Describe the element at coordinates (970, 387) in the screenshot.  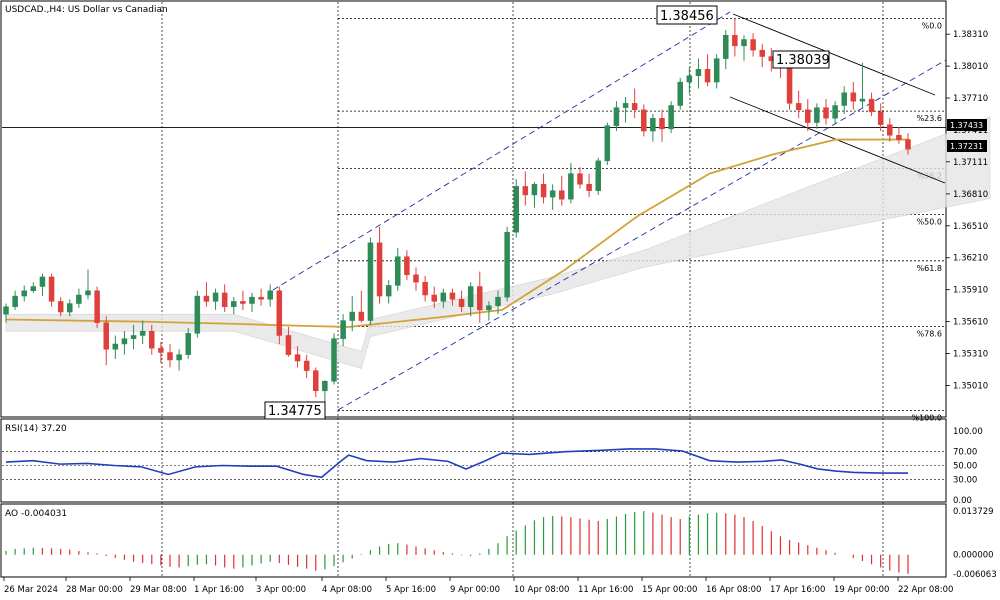
I see `price-axis-label: 1.35010` at that location.